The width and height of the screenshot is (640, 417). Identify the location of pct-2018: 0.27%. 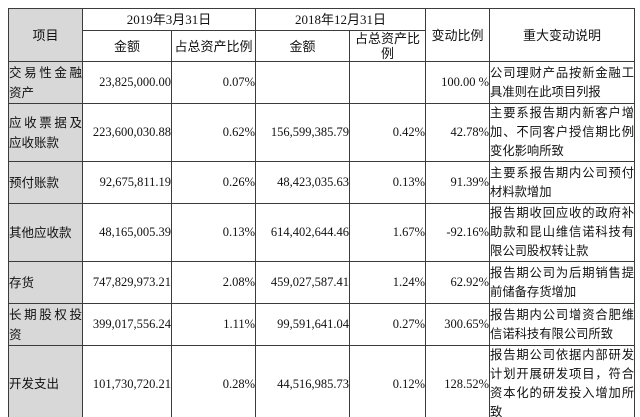
(388, 324).